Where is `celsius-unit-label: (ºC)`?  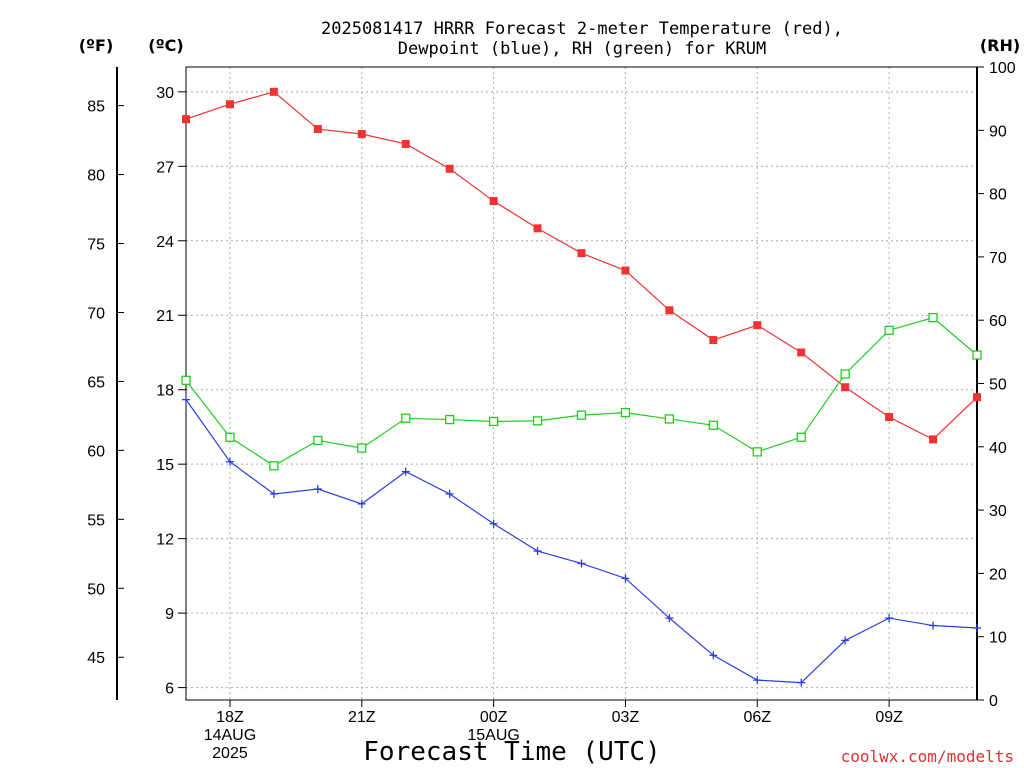
celsius-unit-label: (ºC) is located at coordinates (165, 45).